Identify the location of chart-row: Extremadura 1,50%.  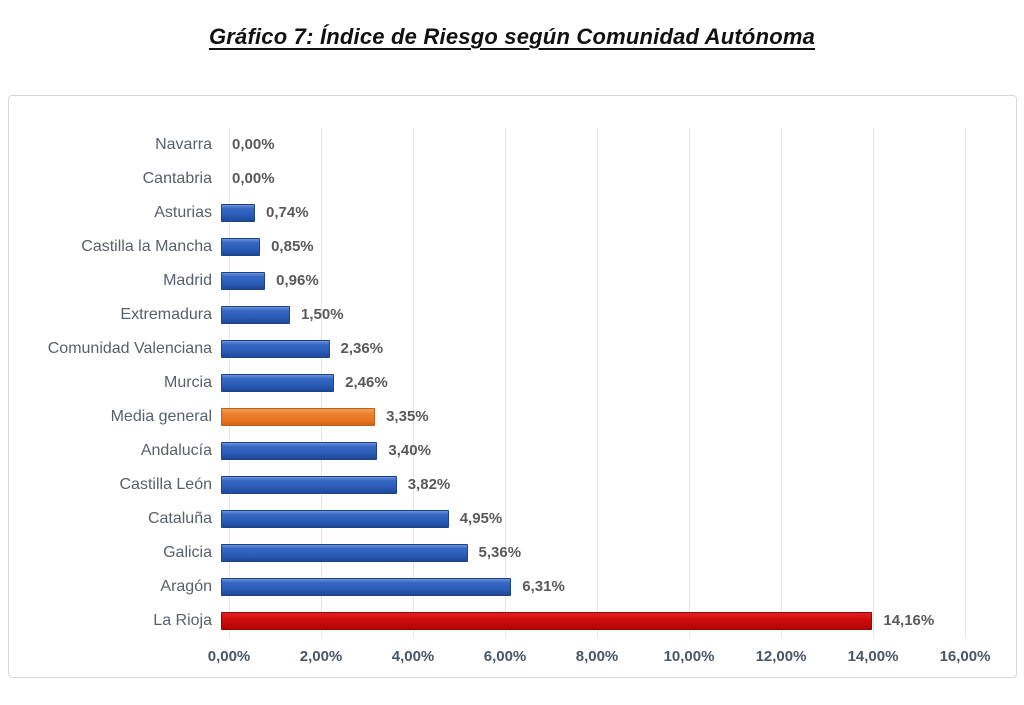
(512, 315).